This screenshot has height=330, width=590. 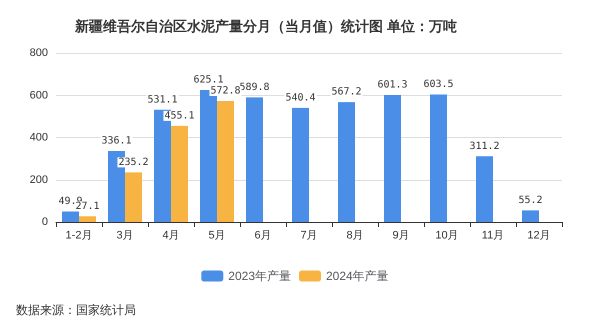 What do you see at coordinates (447, 236) in the screenshot?
I see `x-tick-label: 10月` at bounding box center [447, 236].